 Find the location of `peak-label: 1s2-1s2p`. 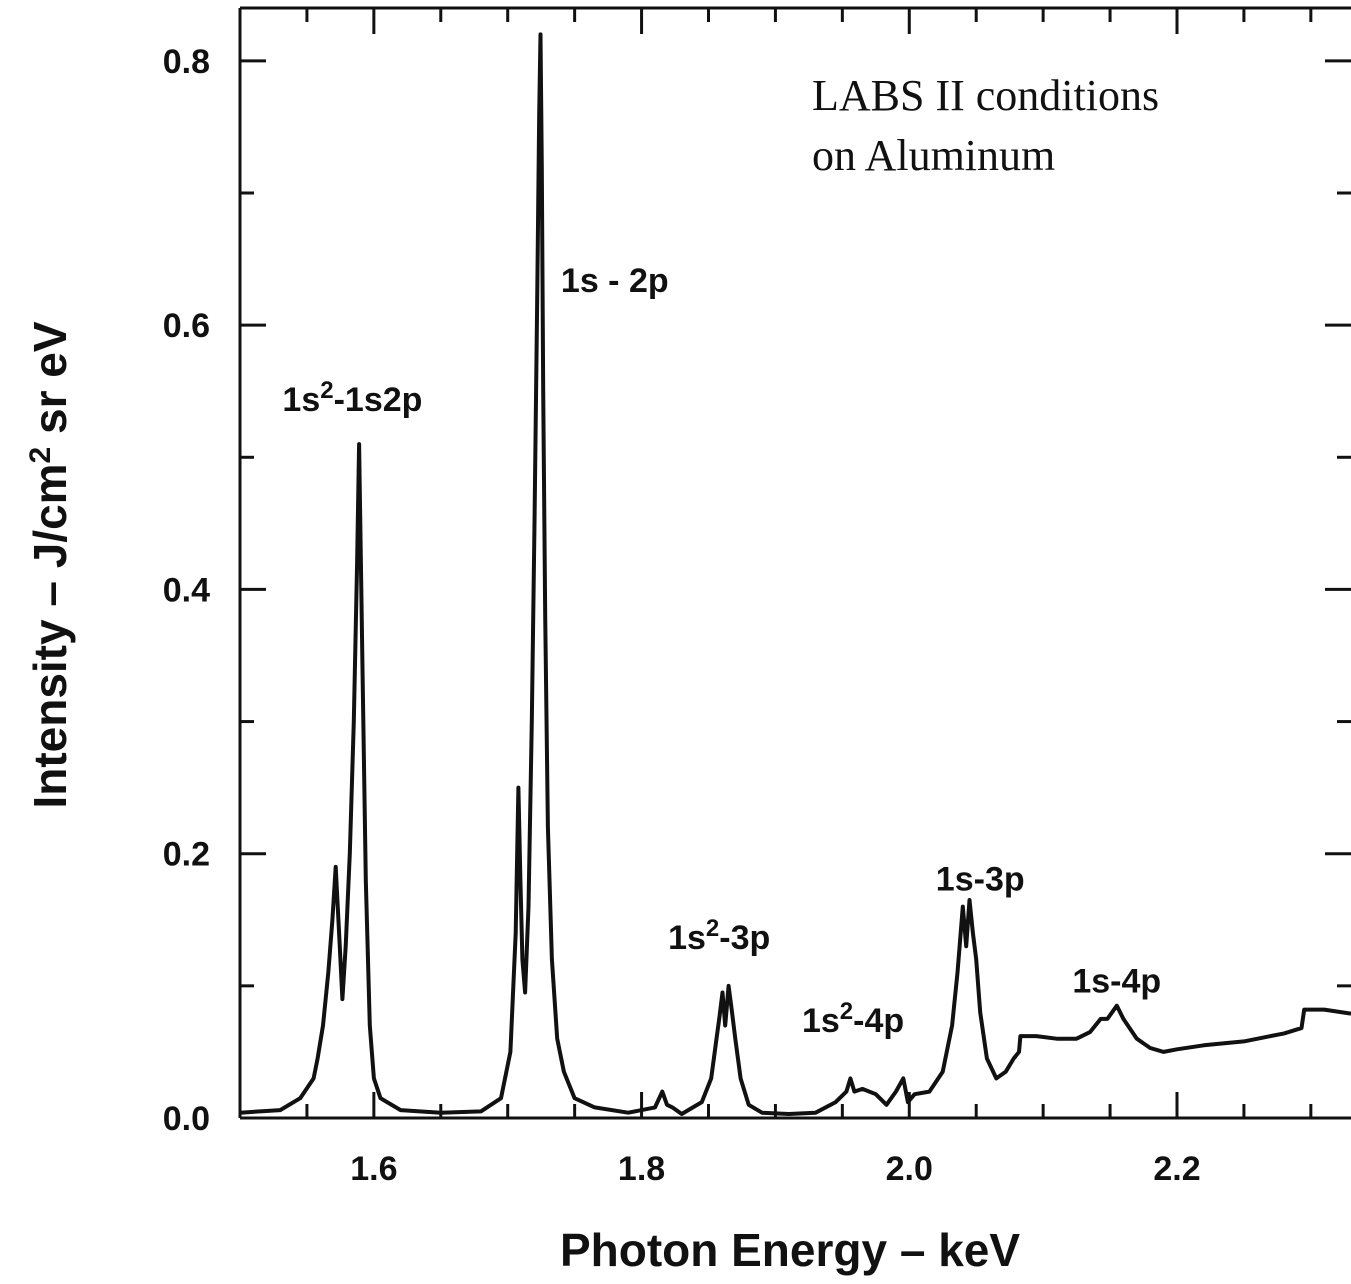

peak-label: 1s2-1s2p is located at coordinates (352, 398).